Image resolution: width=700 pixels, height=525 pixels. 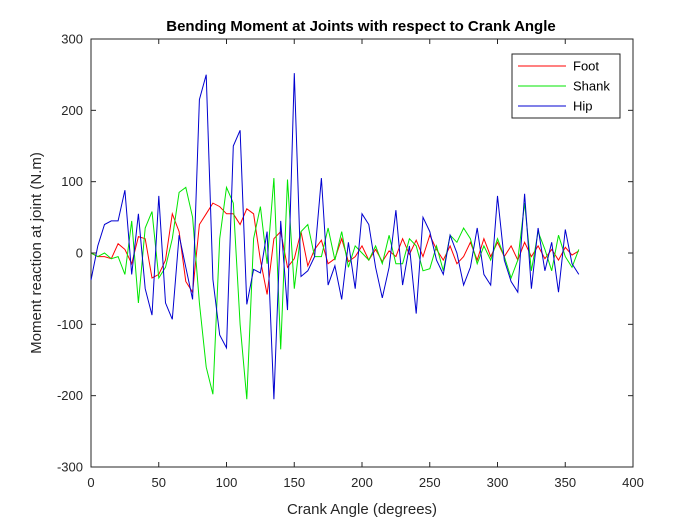 I want to click on x-tick-label: 0, so click(x=90, y=482).